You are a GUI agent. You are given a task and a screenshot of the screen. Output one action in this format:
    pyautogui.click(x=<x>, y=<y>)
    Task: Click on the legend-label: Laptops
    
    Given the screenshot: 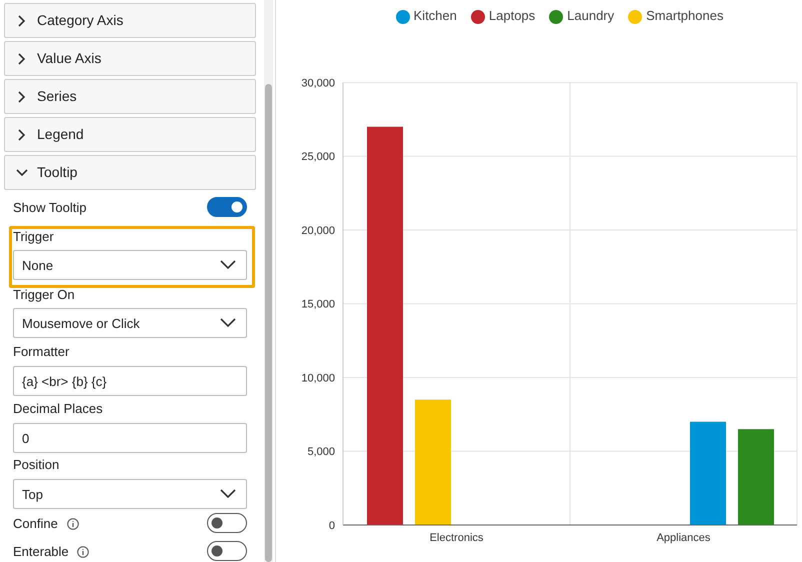 What is the action you would take?
    pyautogui.click(x=512, y=15)
    